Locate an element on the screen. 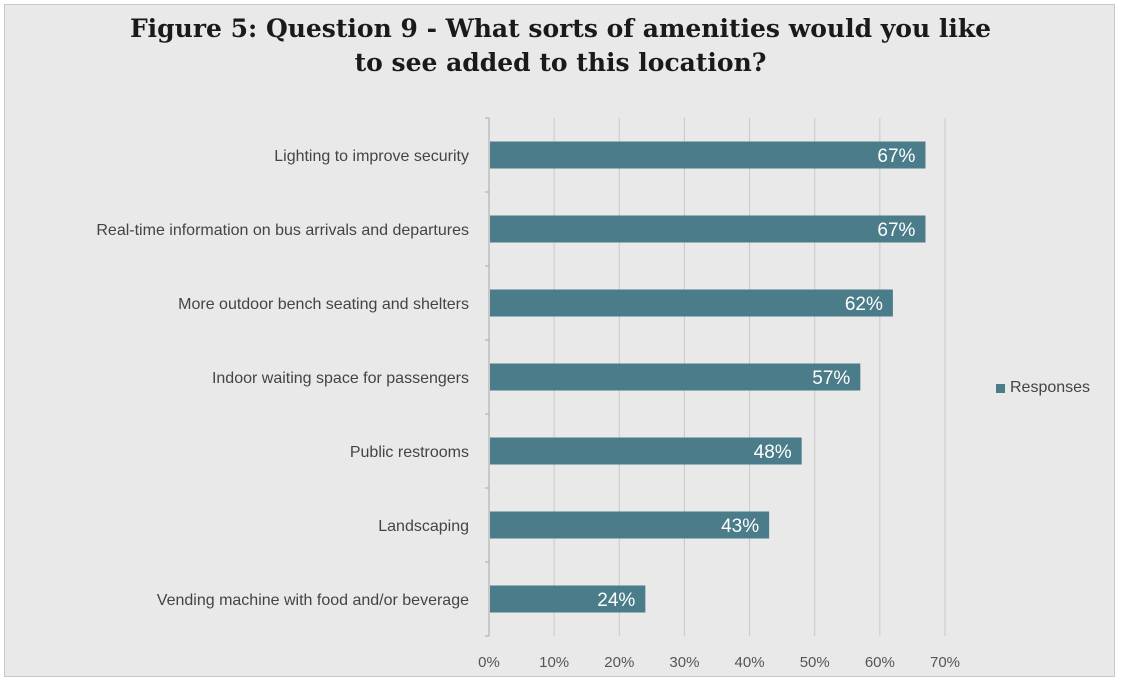 The width and height of the screenshot is (1121, 683). x-tick-label: 20% is located at coordinates (619, 662).